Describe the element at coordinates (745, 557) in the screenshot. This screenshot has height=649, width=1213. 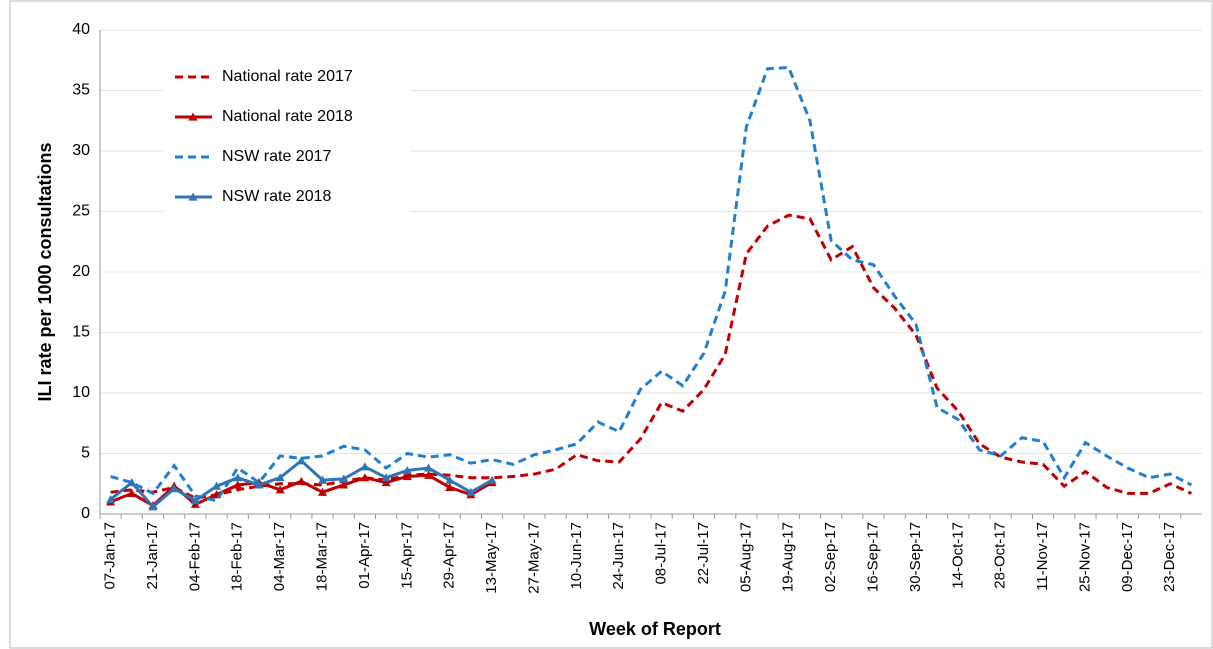
I see `x-tick-label: 05-Aug-17` at that location.